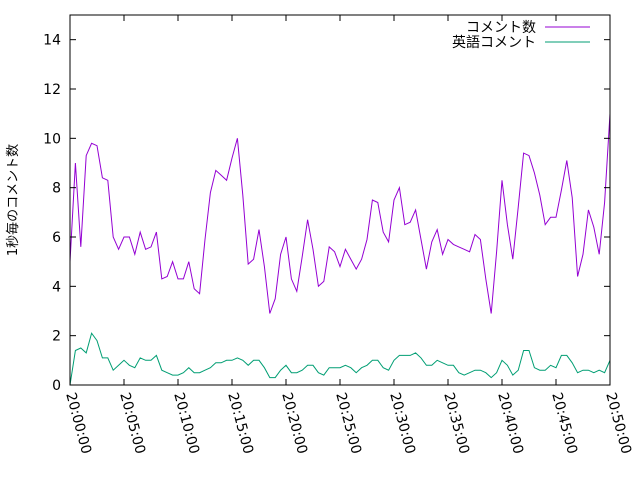 The height and width of the screenshot is (480, 640). What do you see at coordinates (52, 90) in the screenshot?
I see `y-tick-label: 12` at bounding box center [52, 90].